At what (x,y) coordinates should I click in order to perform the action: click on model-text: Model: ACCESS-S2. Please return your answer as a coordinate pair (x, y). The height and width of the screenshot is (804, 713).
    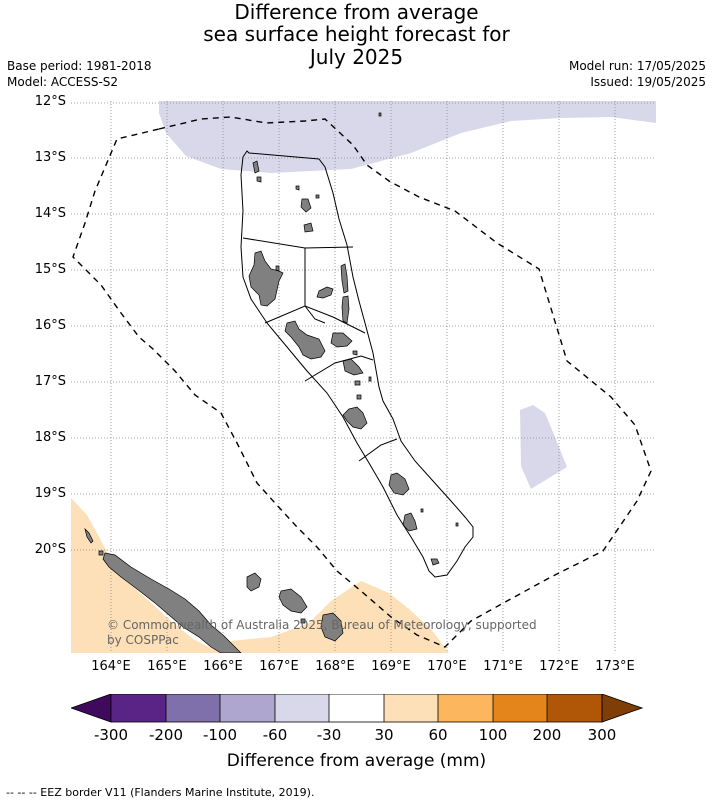
    Looking at the image, I should click on (63, 82).